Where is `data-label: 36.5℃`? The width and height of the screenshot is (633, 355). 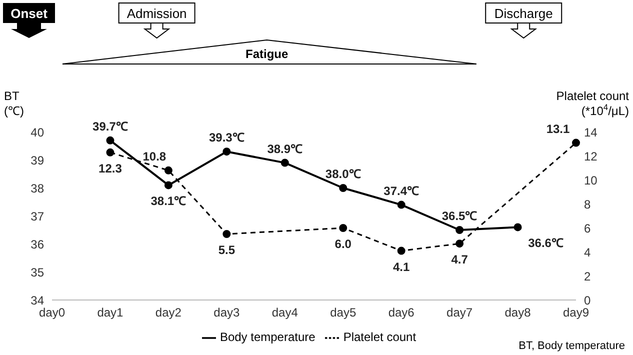 data-label: 36.5℃ is located at coordinates (460, 216).